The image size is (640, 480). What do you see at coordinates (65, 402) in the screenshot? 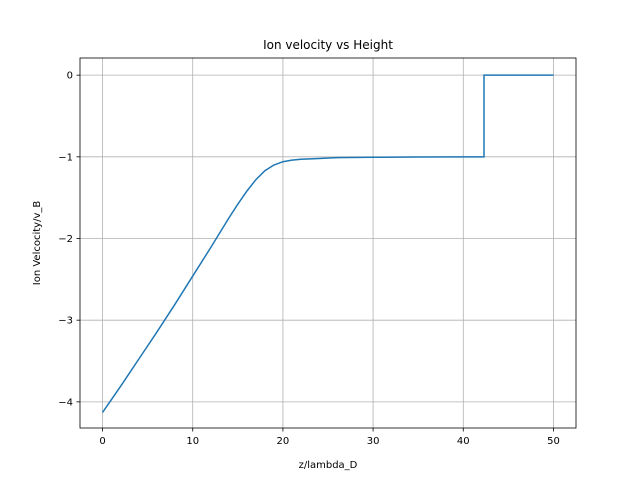
I see `y-tick-label: −4` at bounding box center [65, 402].